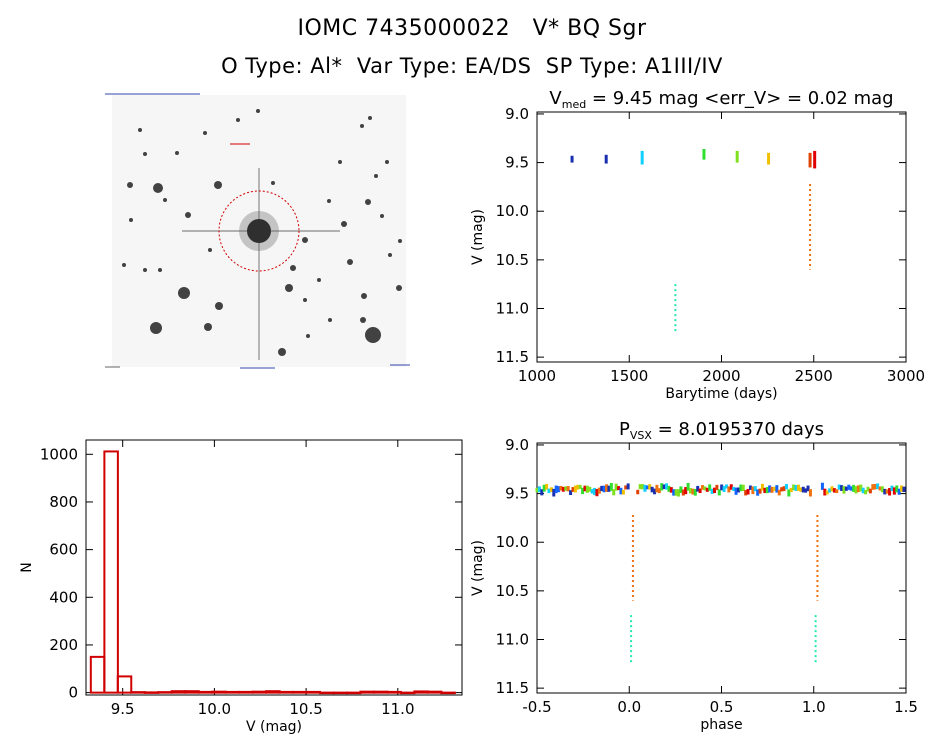 This screenshot has height=747, width=944. What do you see at coordinates (906, 376) in the screenshot?
I see `x-tick-label: 3000` at bounding box center [906, 376].